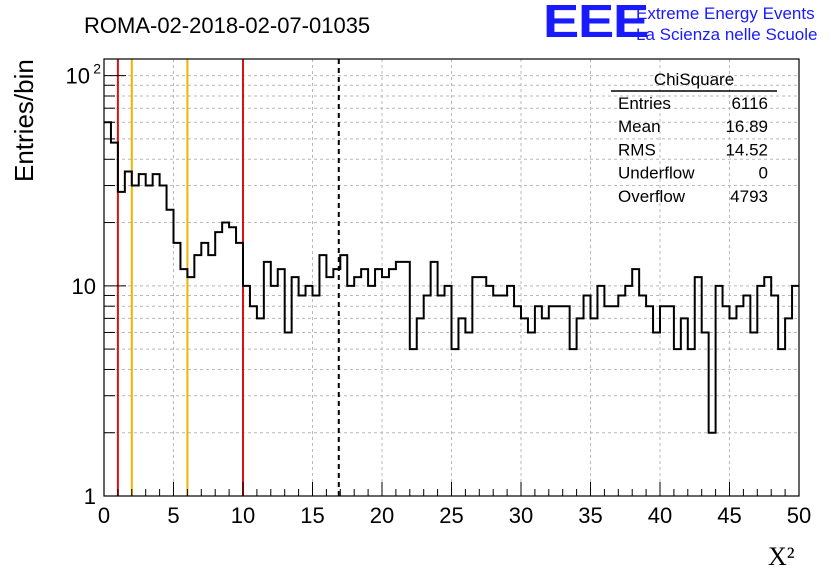 This screenshot has height=572, width=836. Describe the element at coordinates (725, 13) in the screenshot. I see `logo-line-1: Extreme Energy Events` at that location.